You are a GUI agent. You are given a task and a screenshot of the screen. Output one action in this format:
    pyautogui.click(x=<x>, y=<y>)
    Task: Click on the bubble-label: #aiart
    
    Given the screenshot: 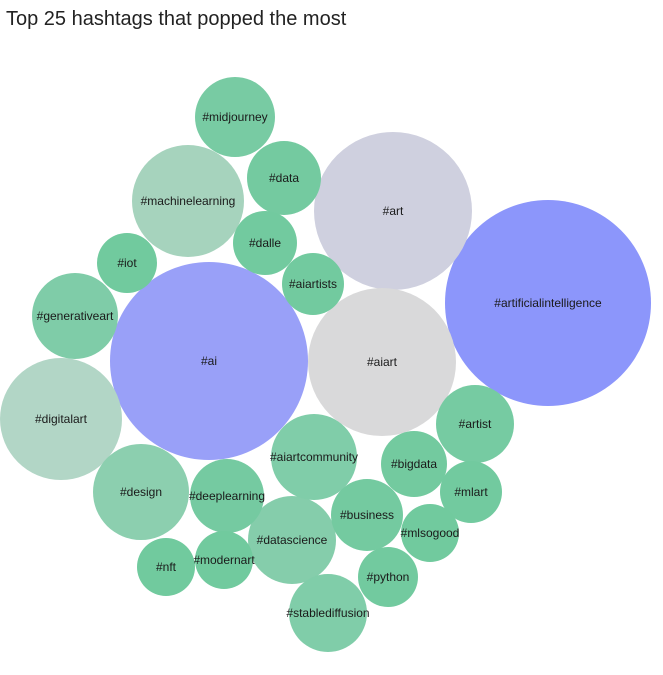 What is the action you would take?
    pyautogui.click(x=382, y=362)
    